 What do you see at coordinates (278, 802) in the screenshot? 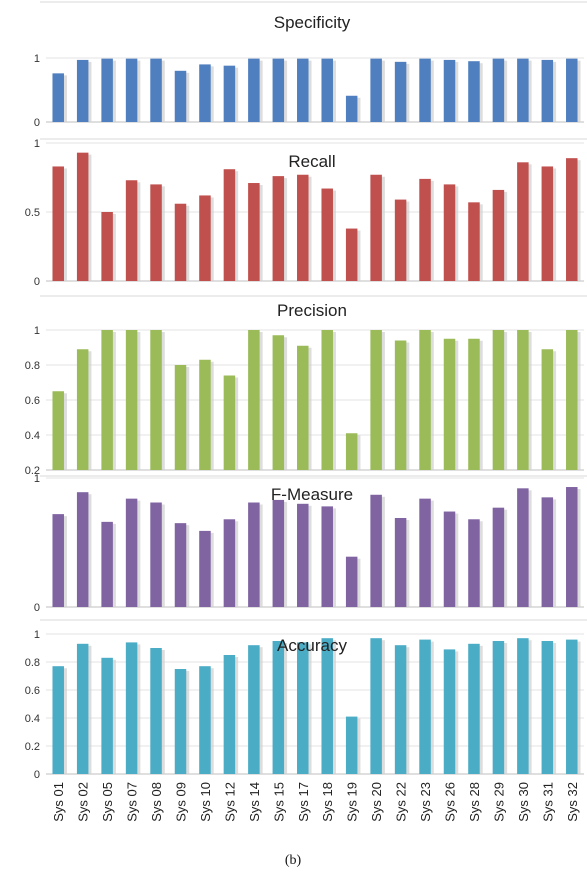
I see `x-tick-label: Sys 15` at bounding box center [278, 802].